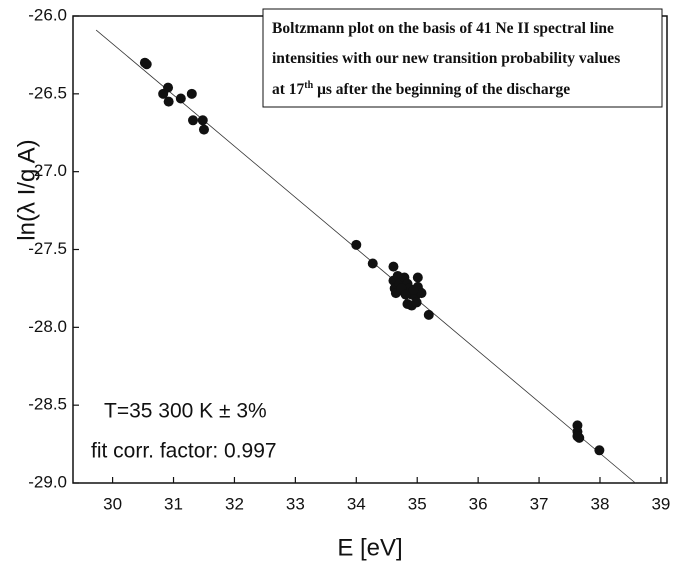 This screenshot has width=696, height=567. Describe the element at coordinates (47, 92) in the screenshot. I see `y-tick-label: -26.5` at that location.